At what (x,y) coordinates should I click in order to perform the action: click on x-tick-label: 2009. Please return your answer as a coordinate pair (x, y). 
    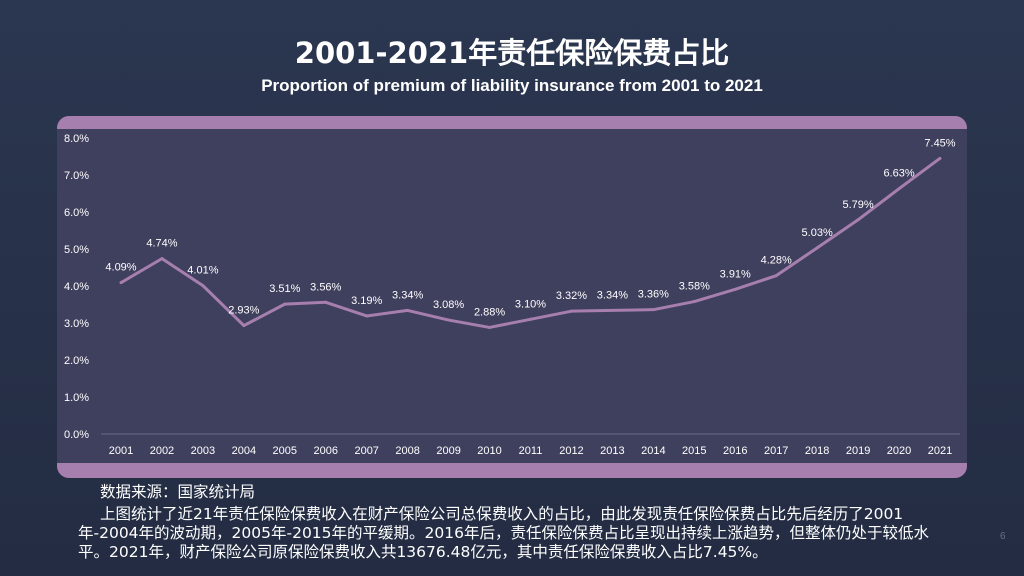
    Looking at the image, I should click on (448, 451).